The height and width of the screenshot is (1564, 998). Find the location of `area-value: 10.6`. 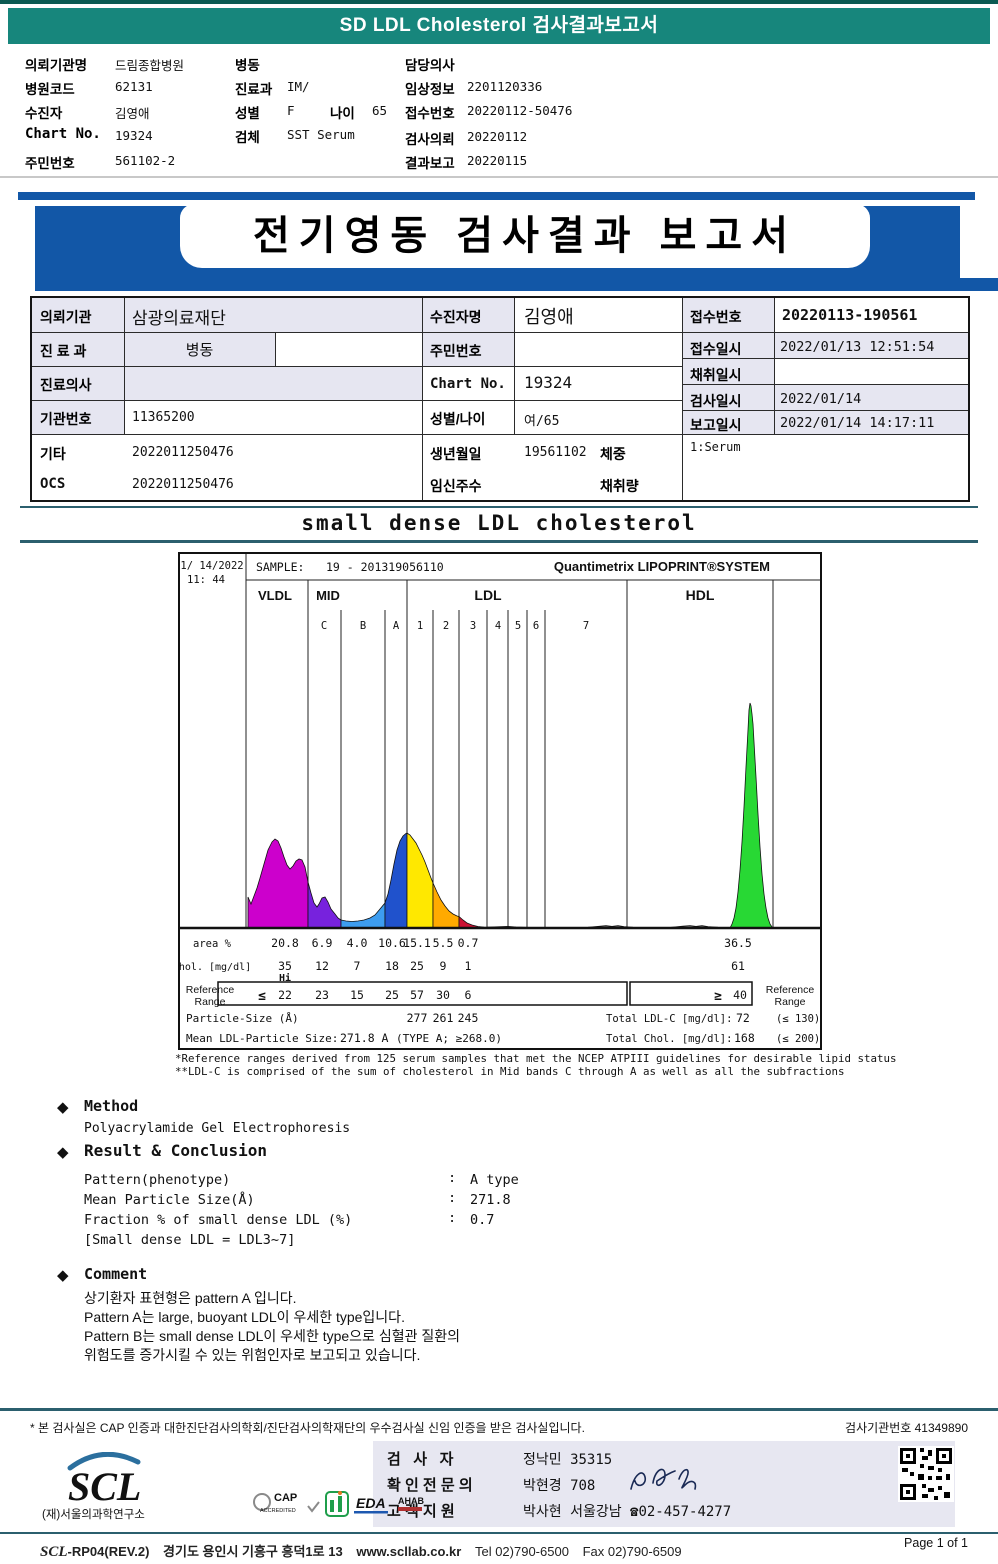

area-value: 10.6 is located at coordinates (392, 943).